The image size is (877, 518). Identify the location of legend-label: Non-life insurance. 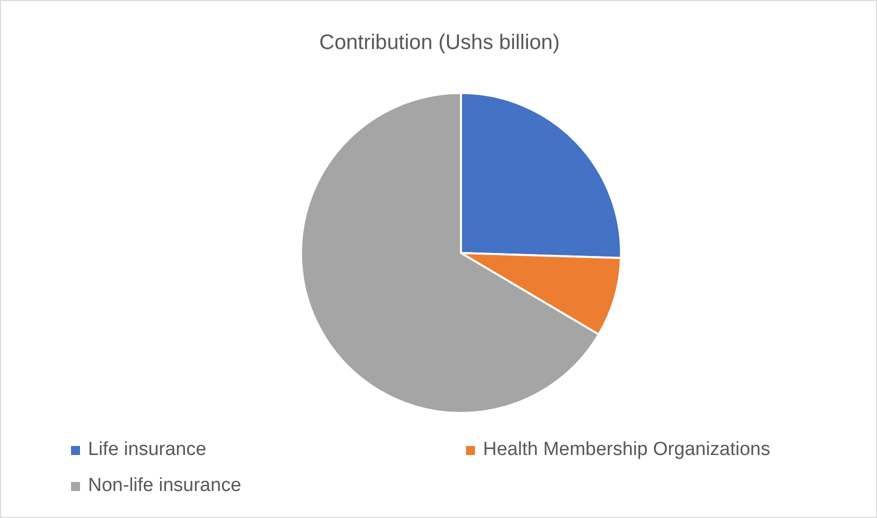
(165, 486).